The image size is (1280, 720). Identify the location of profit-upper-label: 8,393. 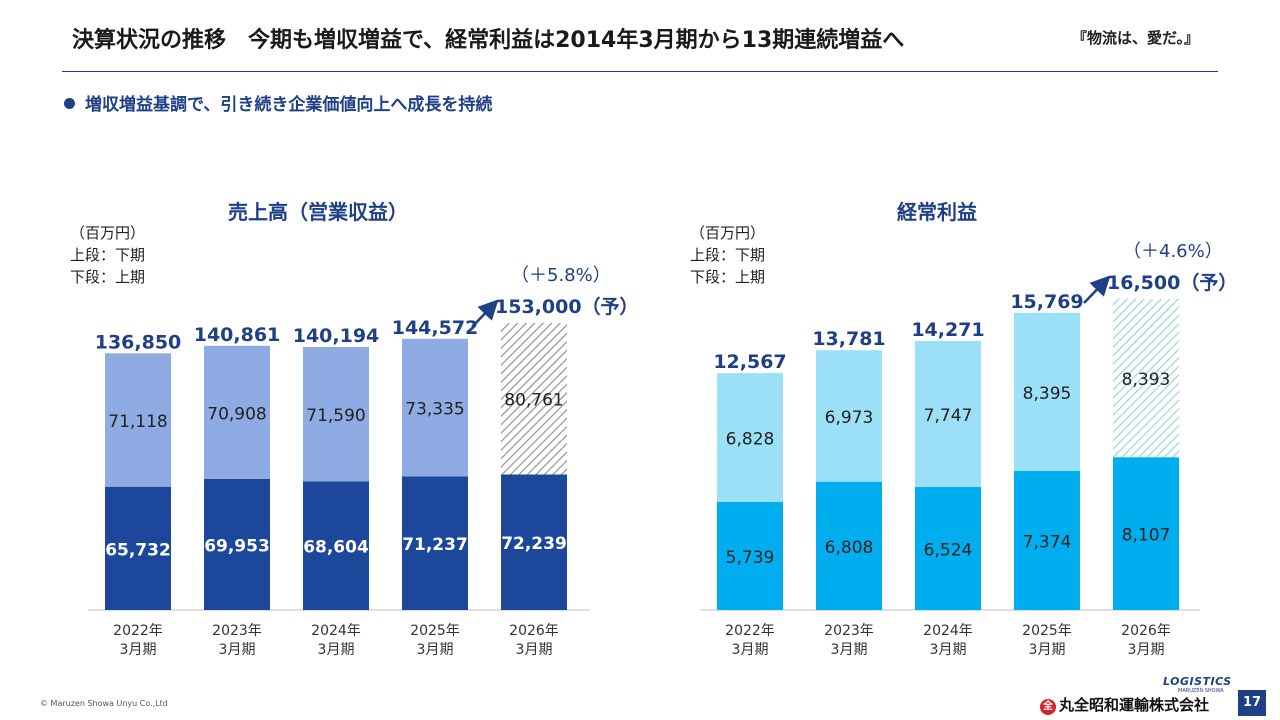
(1146, 380).